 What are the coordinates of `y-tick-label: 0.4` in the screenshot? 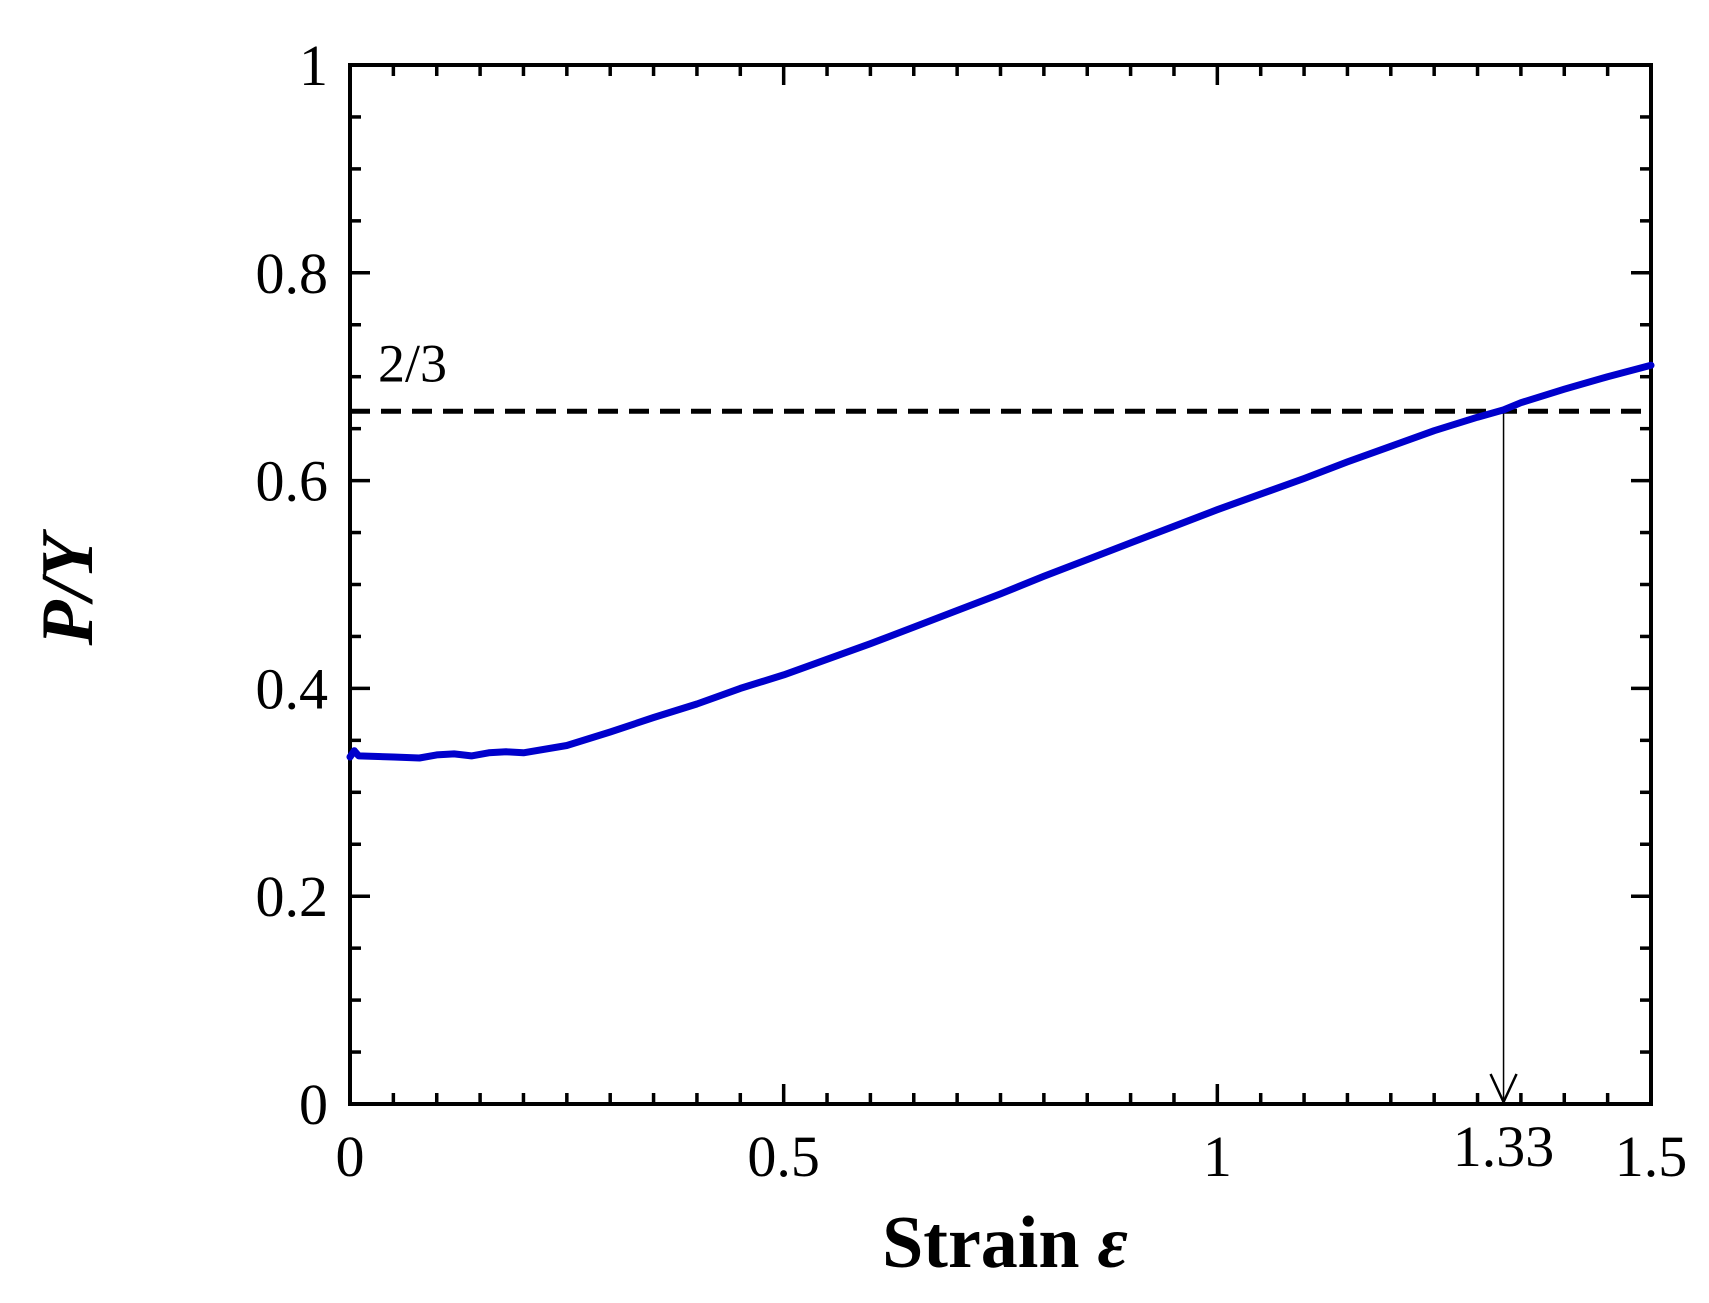 It's located at (292, 688).